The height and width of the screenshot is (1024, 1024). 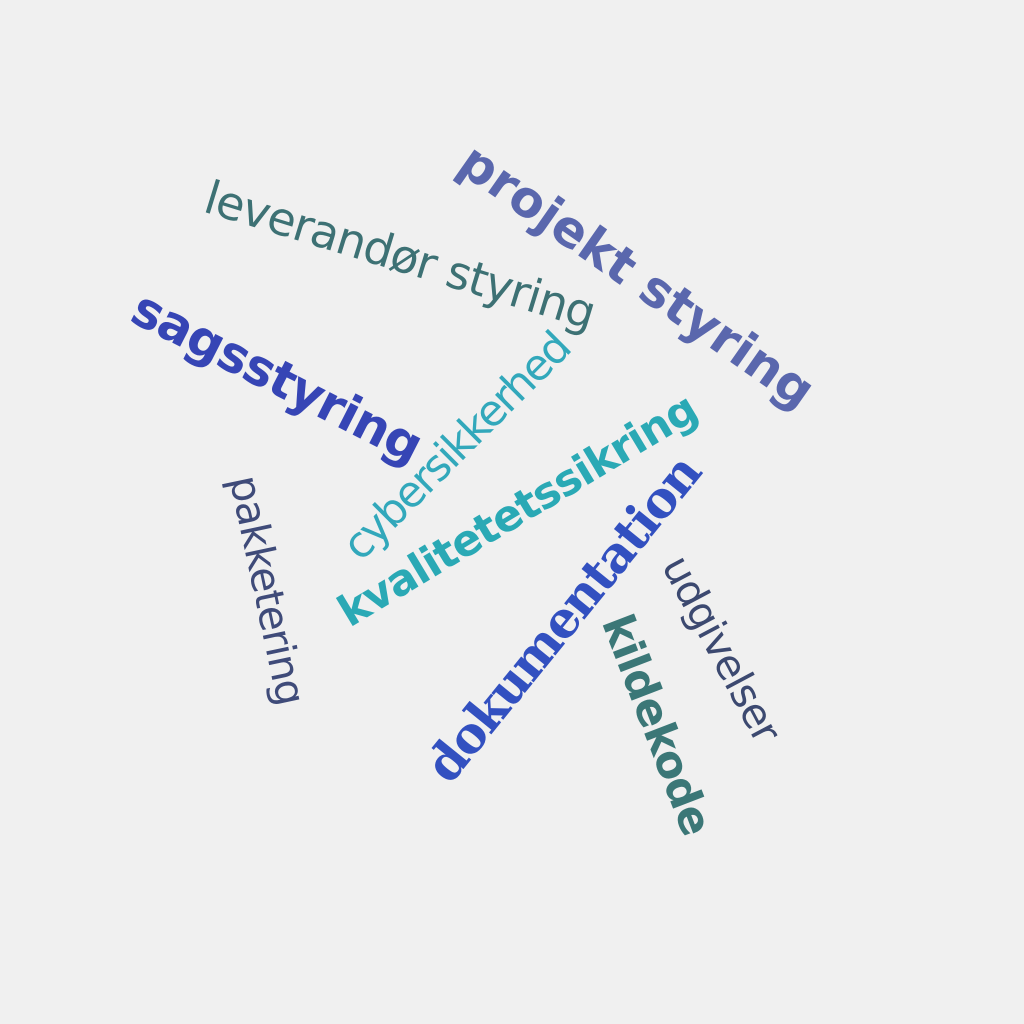 What do you see at coordinates (267, 589) in the screenshot?
I see `word-pakketering: pakketering` at bounding box center [267, 589].